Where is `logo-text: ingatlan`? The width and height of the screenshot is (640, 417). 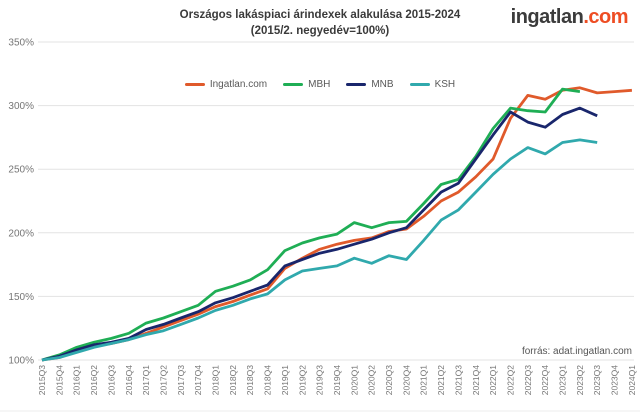 logo-text: ingatlan is located at coordinates (547, 17).